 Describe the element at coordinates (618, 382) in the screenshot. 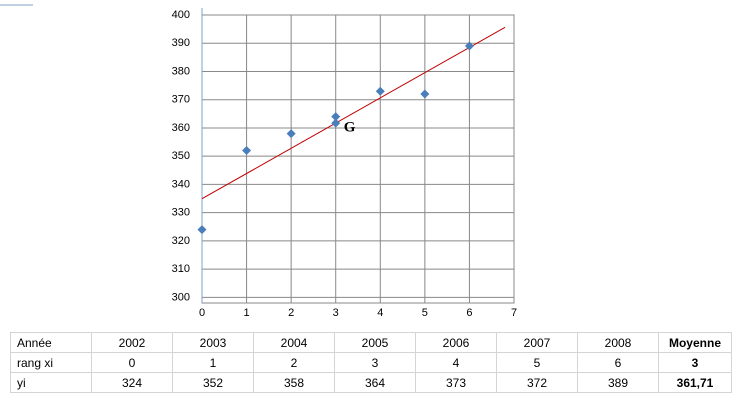

I see `table-cell: 389` at that location.